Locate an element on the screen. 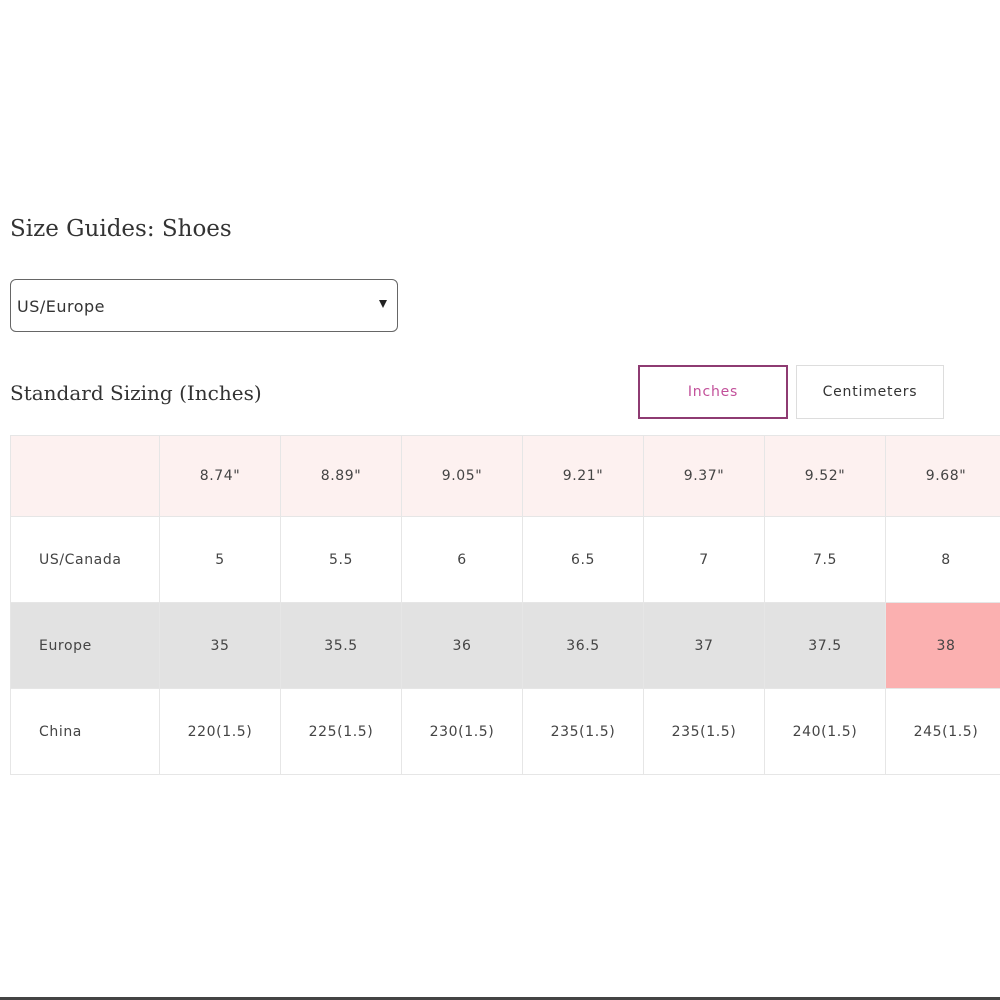  select-value: US/Europe is located at coordinates (61, 306).